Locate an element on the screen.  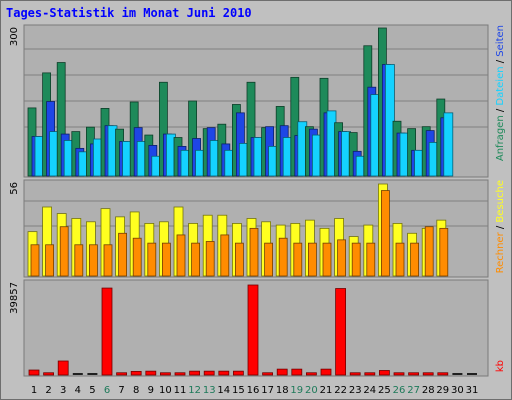
x-tick-label-day-31: 31 is located at coordinates (472, 390).